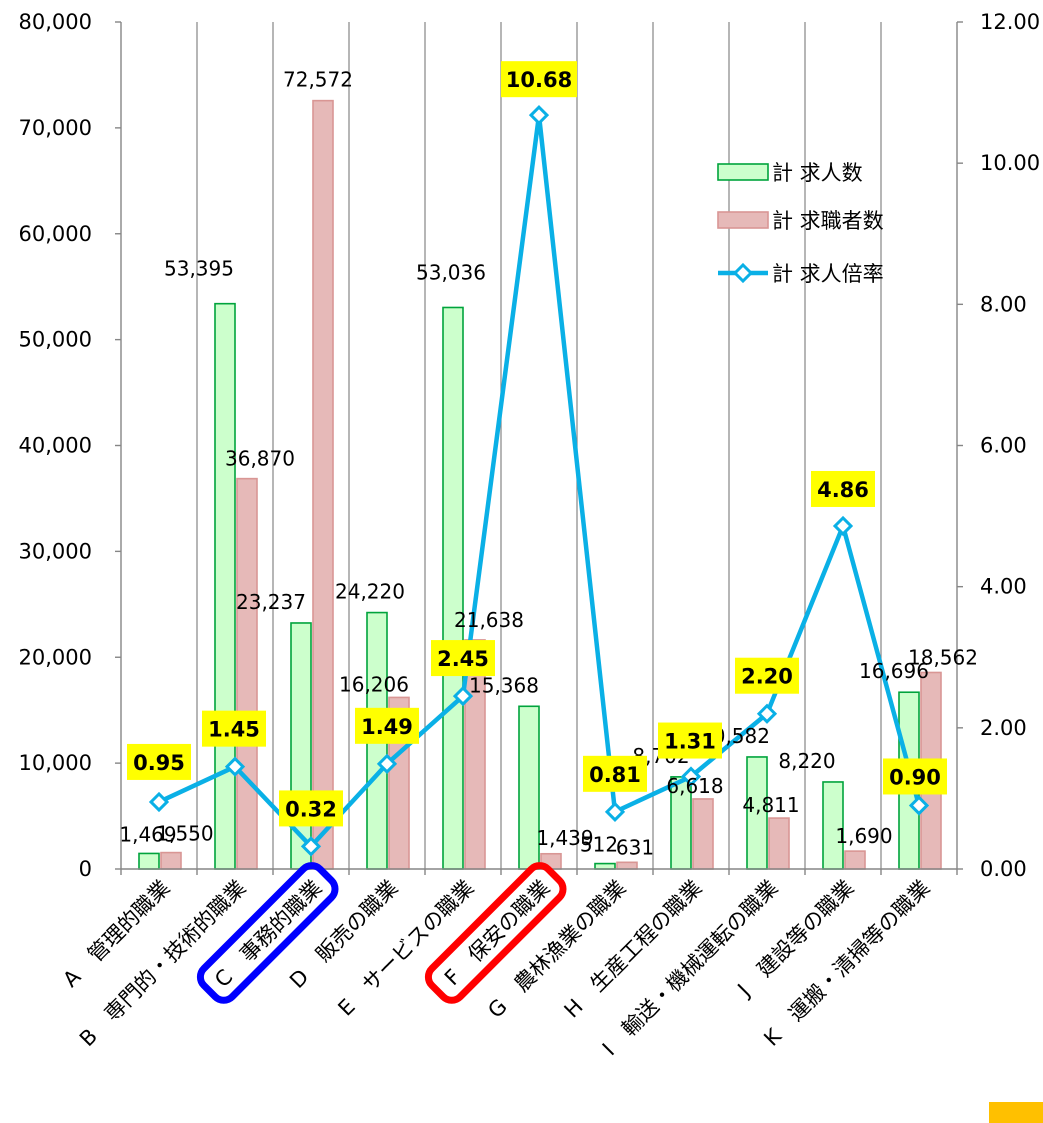  Describe the element at coordinates (743, 273) in the screenshot. I see `legend-marker` at that location.